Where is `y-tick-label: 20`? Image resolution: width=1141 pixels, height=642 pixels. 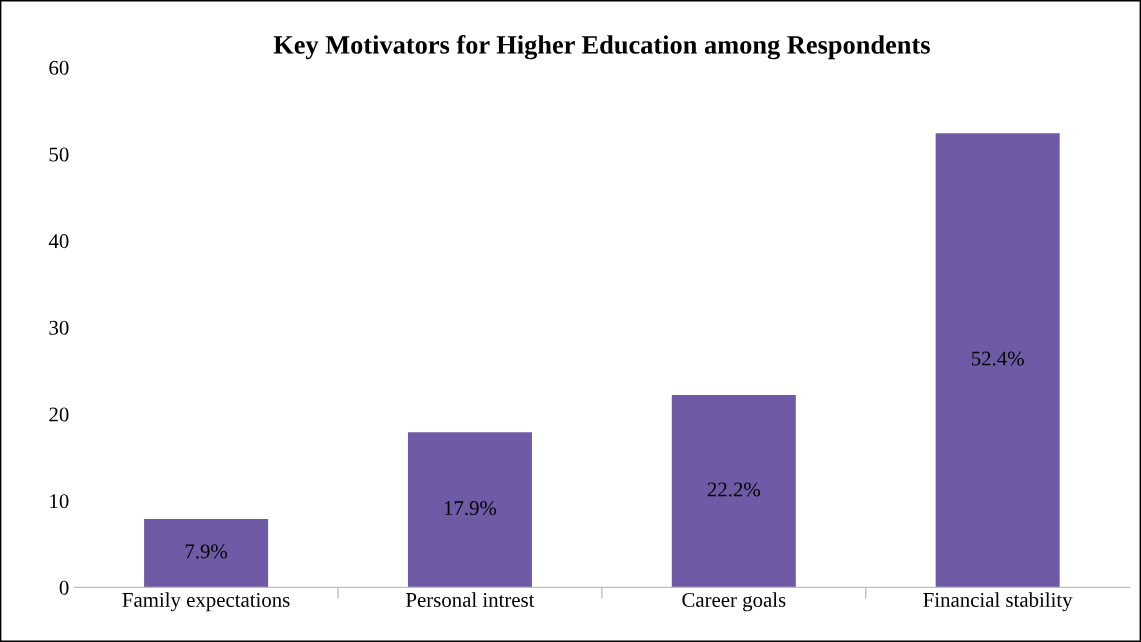
y-tick-label: 20 is located at coordinates (59, 414).